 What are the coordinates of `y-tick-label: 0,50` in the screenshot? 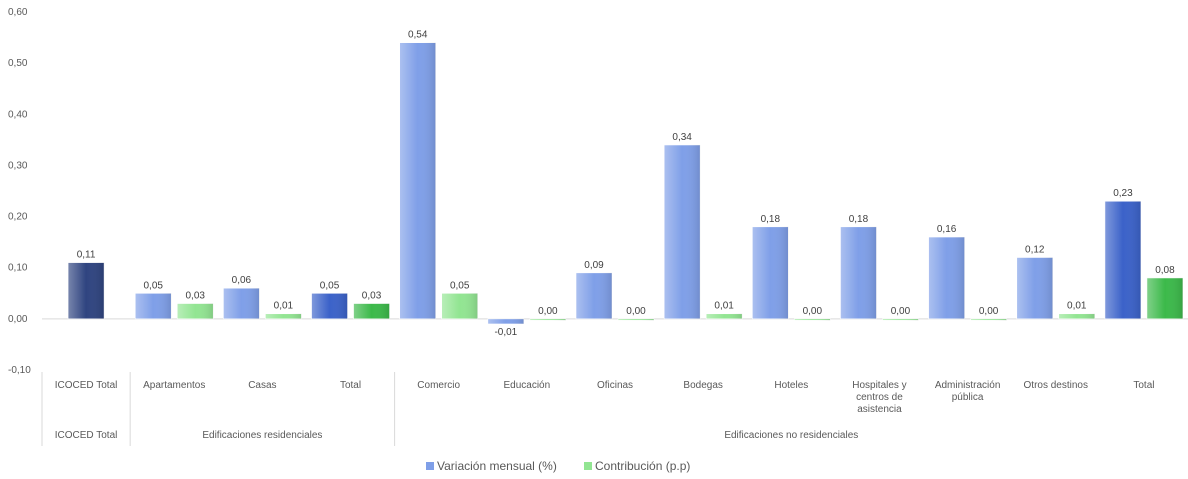 It's located at (18, 63).